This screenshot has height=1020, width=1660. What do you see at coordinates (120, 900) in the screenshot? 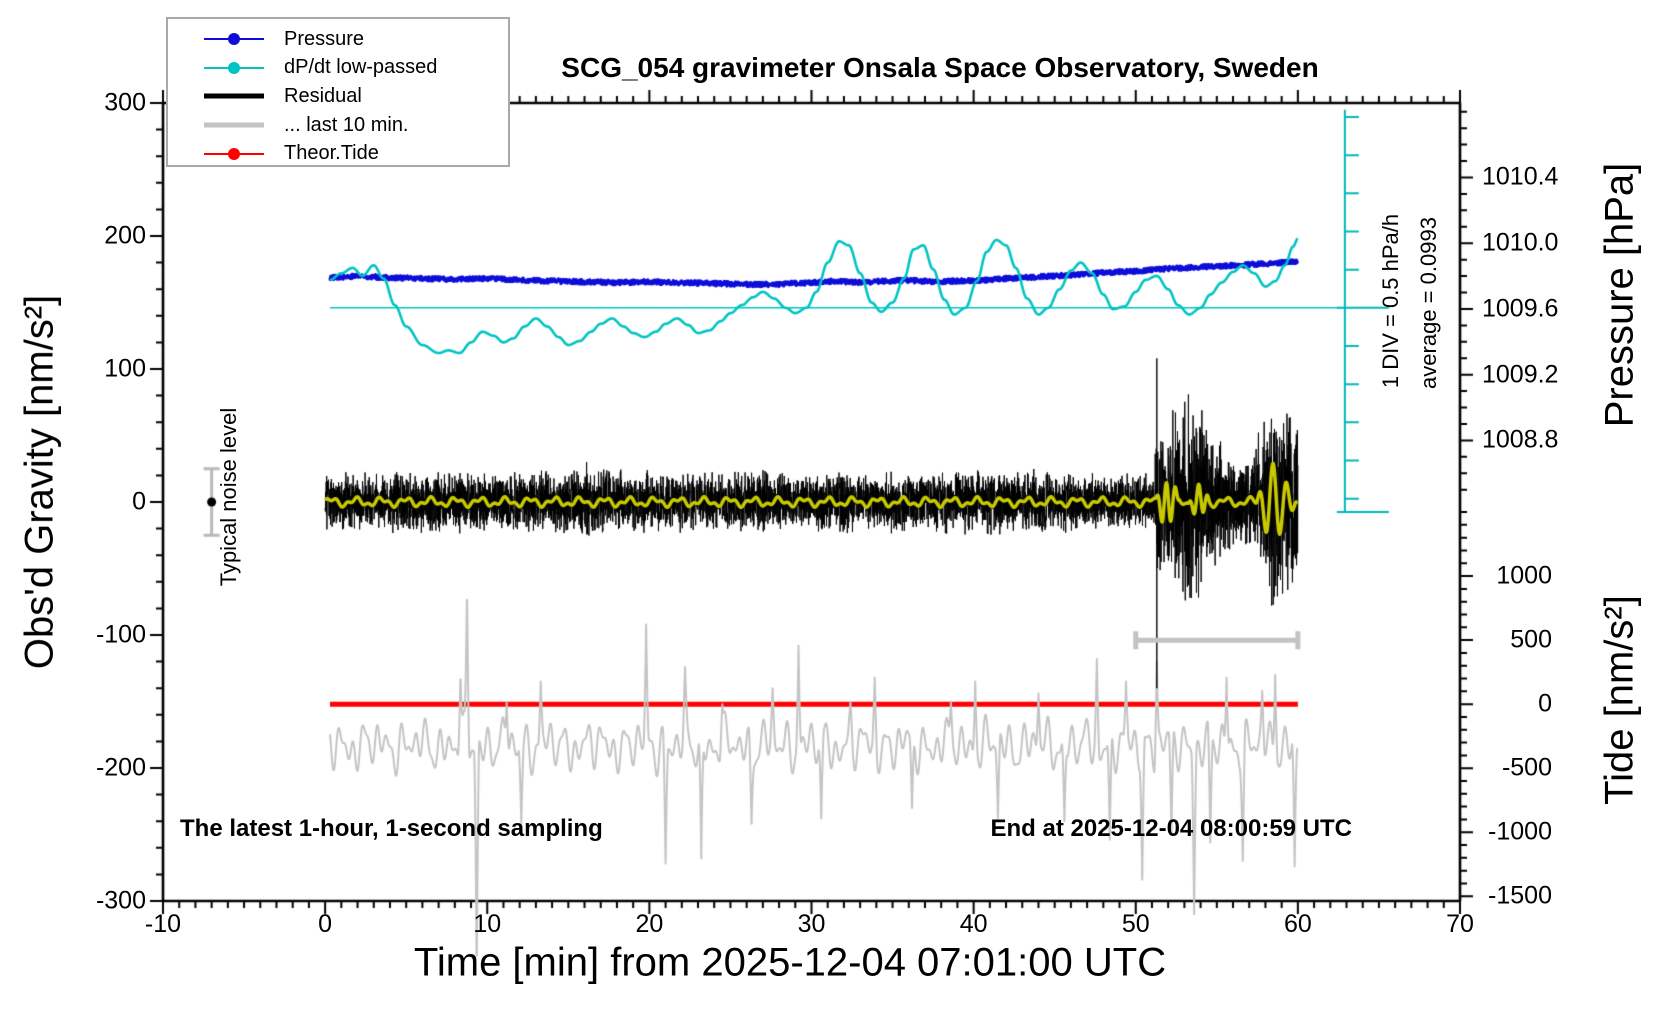
I see `gravity-tick-label: -300` at bounding box center [120, 900].